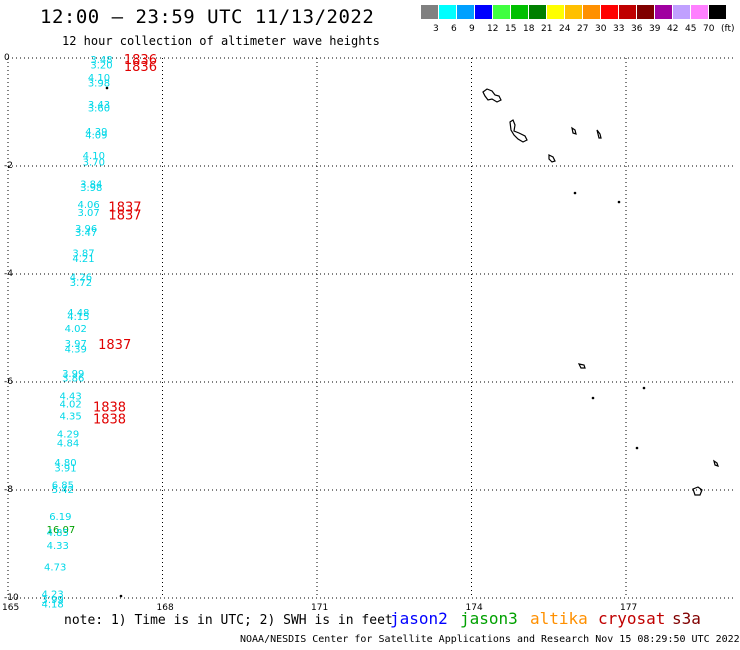 This screenshot has width=740, height=650. I want to click on y-tick-label: -8, so click(8, 490).